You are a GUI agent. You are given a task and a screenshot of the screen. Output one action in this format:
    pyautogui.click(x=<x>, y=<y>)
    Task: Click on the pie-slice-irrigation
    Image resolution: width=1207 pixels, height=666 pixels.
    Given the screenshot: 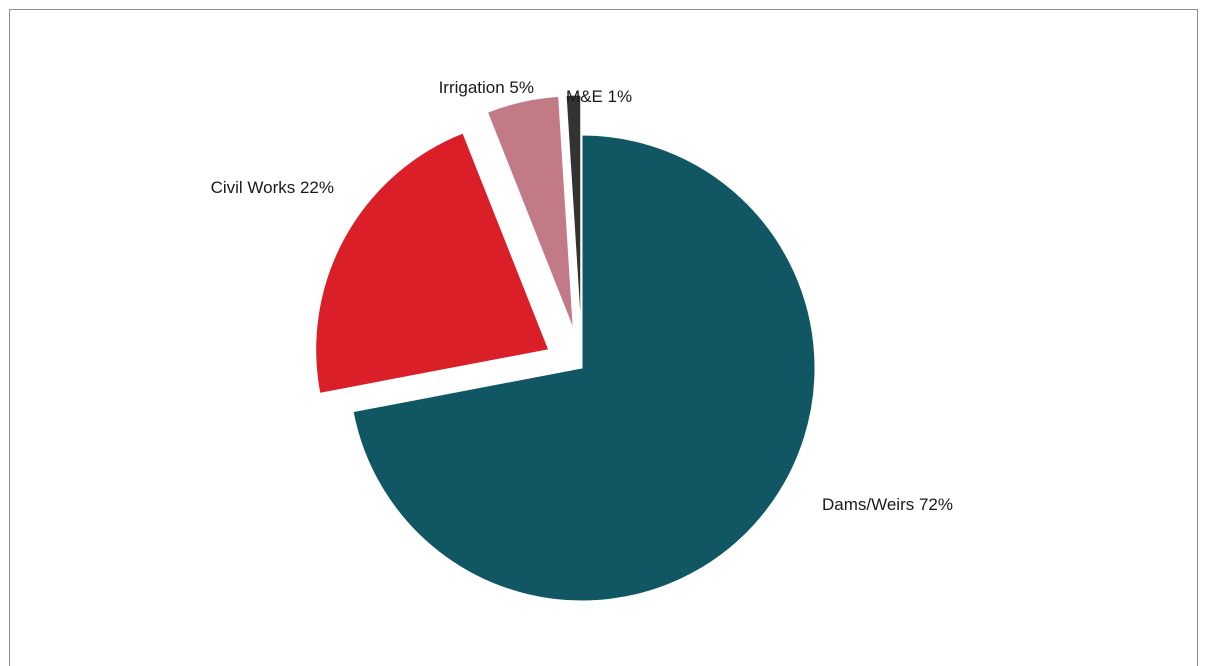 What is the action you would take?
    pyautogui.click(x=530, y=212)
    